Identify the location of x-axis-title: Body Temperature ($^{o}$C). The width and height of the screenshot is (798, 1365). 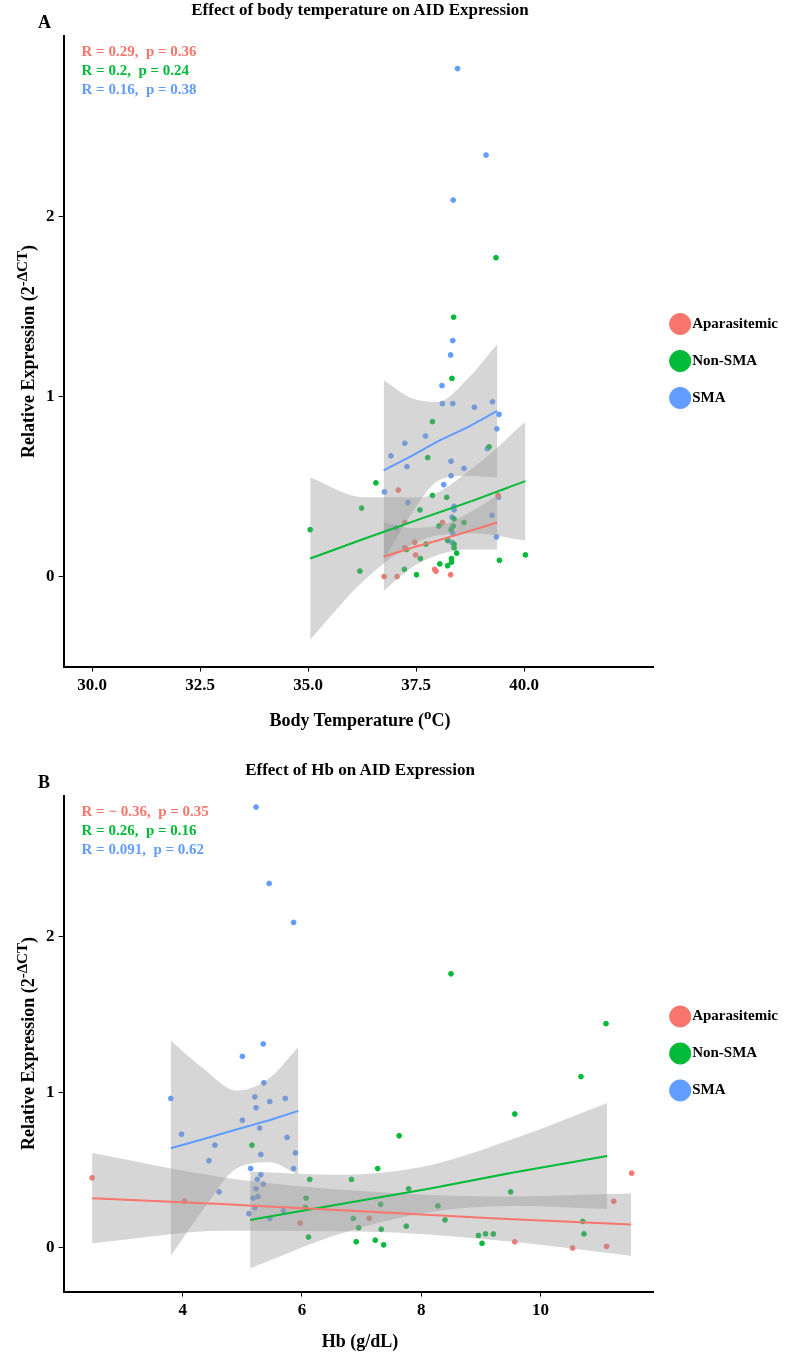
(360, 718).